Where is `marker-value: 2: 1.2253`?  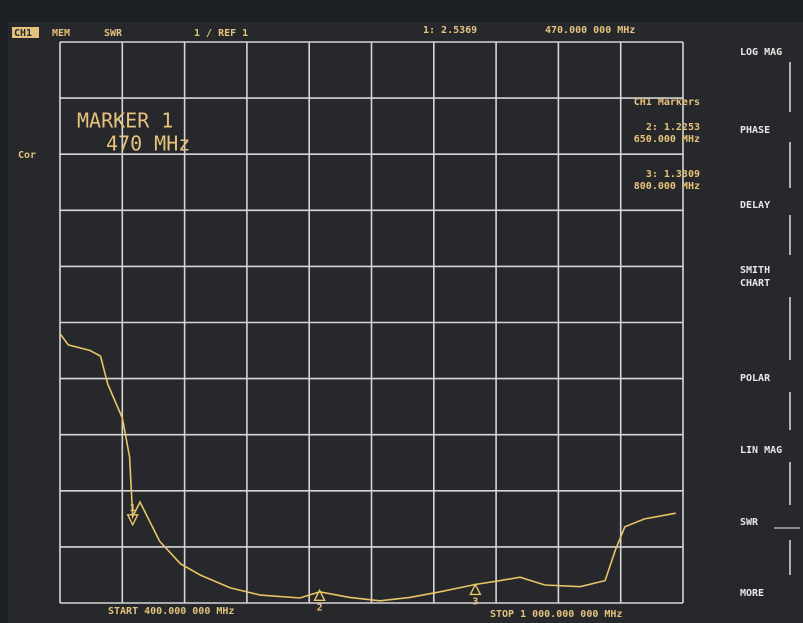 marker-value: 2: 1.2253 is located at coordinates (673, 127).